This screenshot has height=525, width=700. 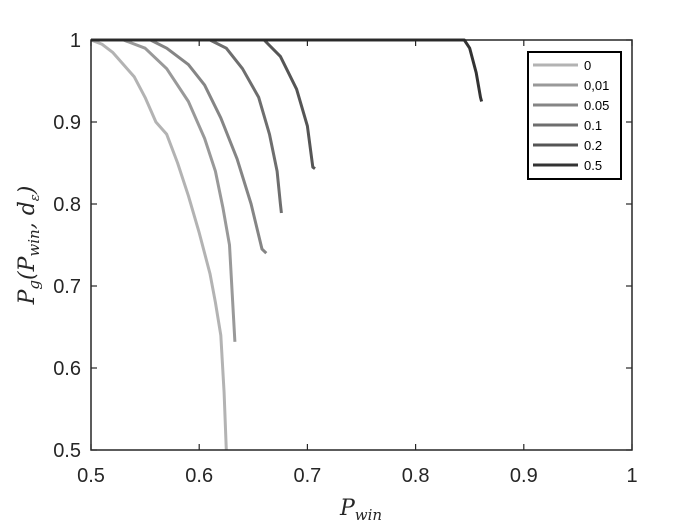 What do you see at coordinates (416, 476) in the screenshot?
I see `x-tick-label: 0.8` at bounding box center [416, 476].